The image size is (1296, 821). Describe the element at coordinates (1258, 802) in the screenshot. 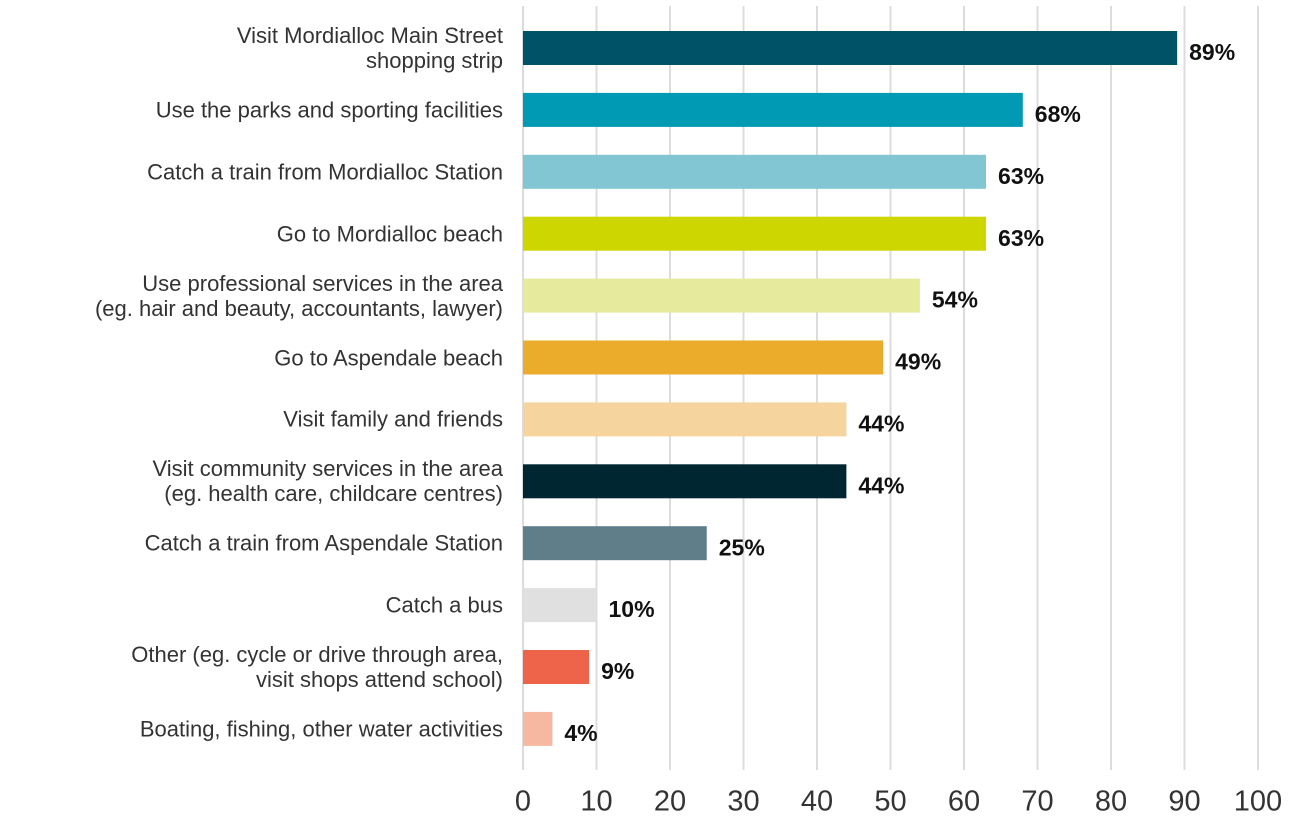

I see `x-tick-label: 100` at that location.